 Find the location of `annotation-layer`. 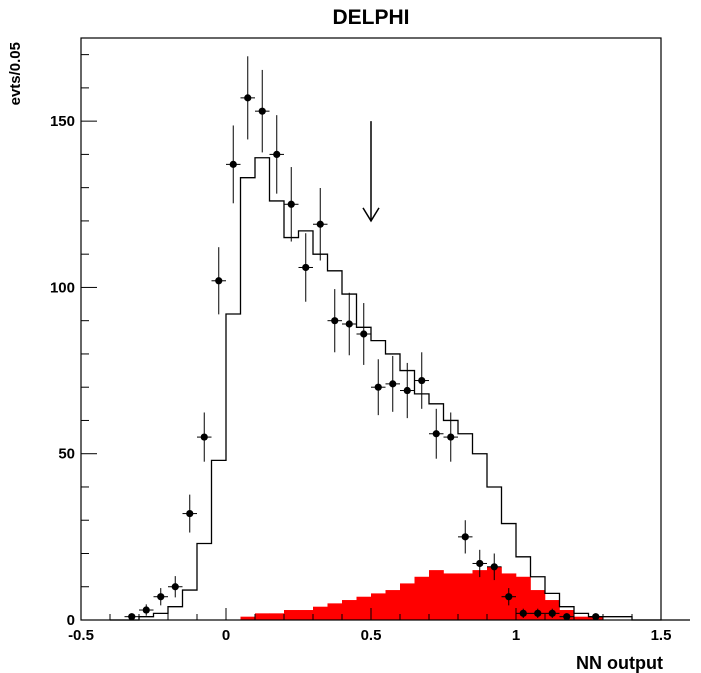

annotation-layer is located at coordinates (371, 172).